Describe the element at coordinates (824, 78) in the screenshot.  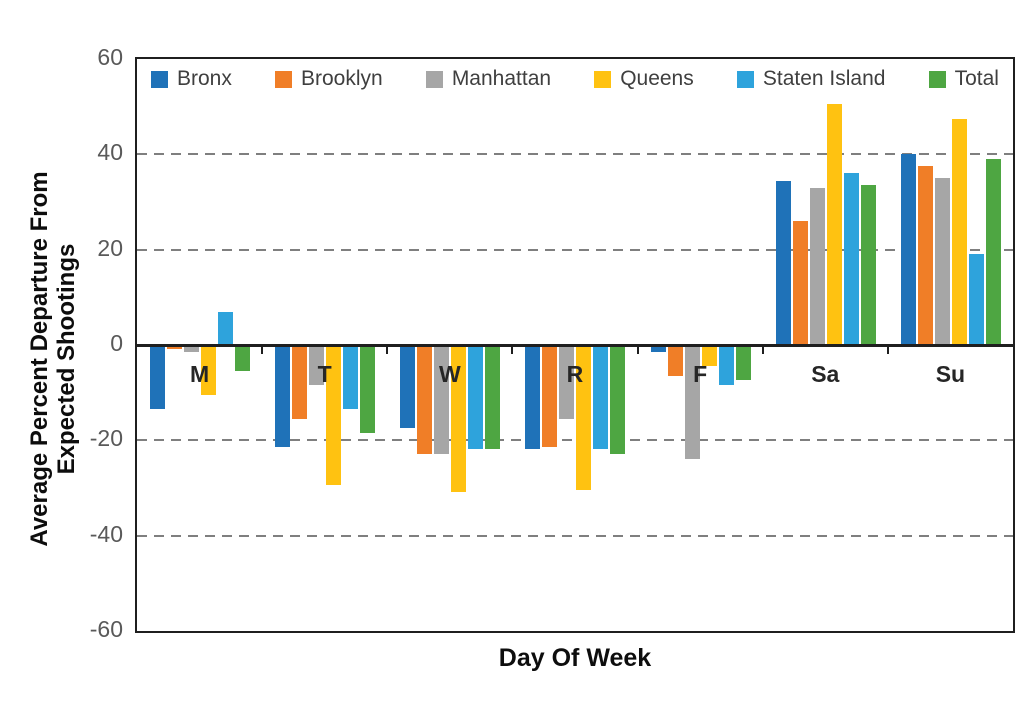
I see `legend-label: Staten Island` at that location.